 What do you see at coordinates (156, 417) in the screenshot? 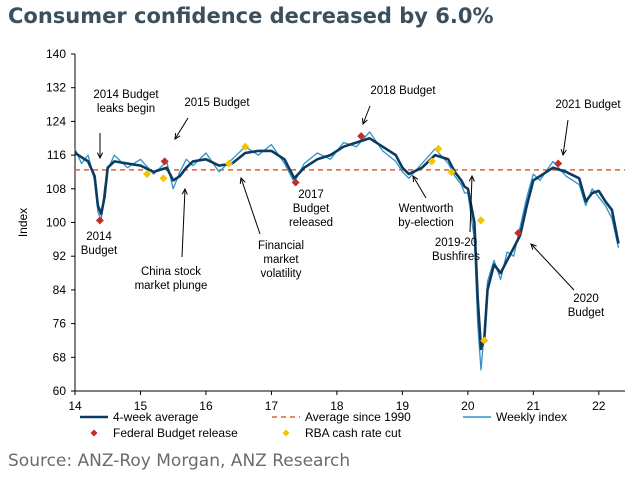
I see `legend-label-0: 4-week average` at bounding box center [156, 417].